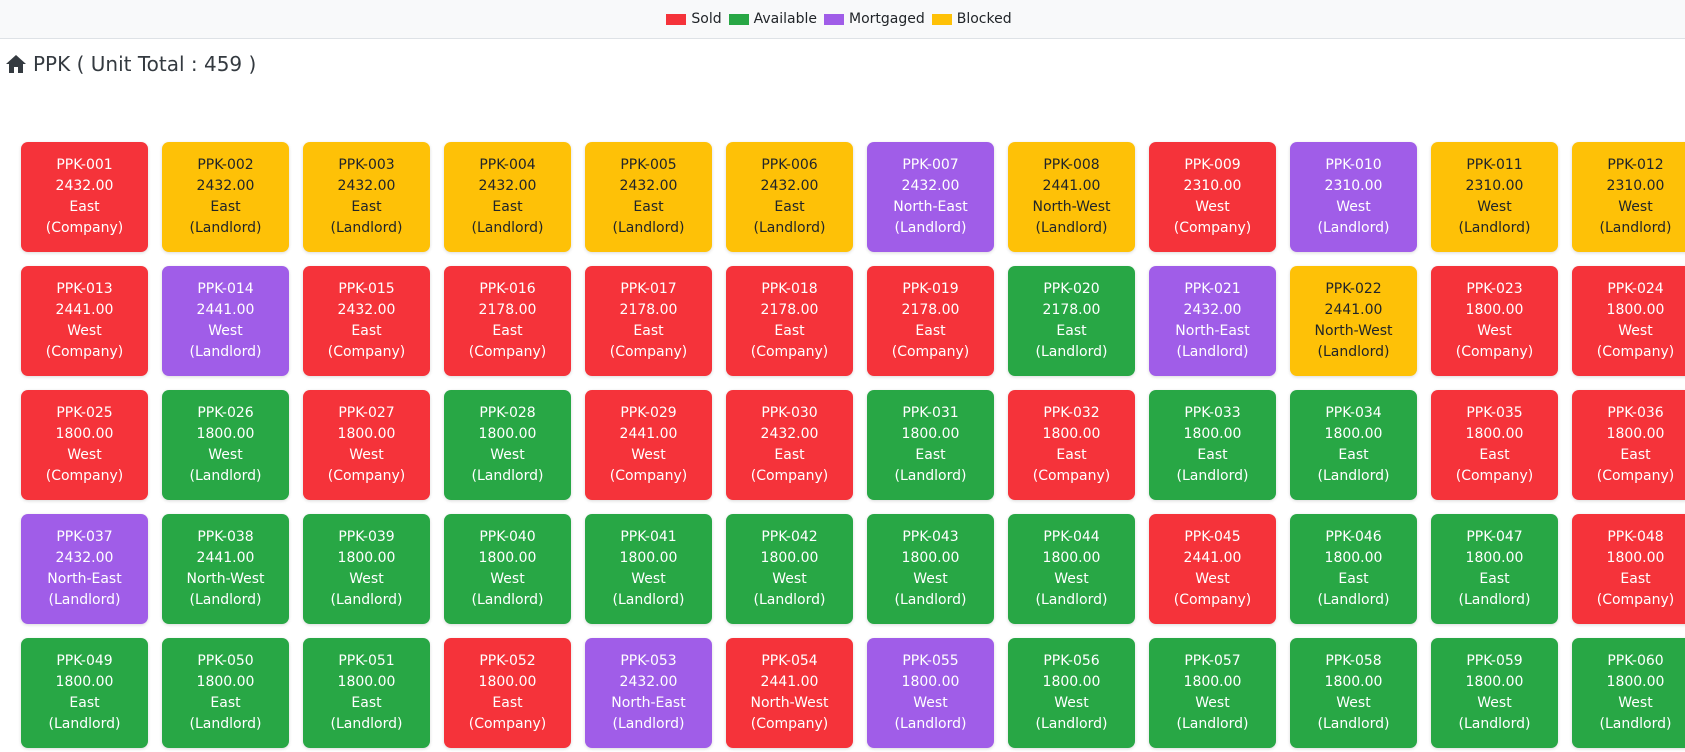 The height and width of the screenshot is (752, 1685). Describe the element at coordinates (1212, 537) in the screenshot. I see `unit-code: PPK-045` at that location.